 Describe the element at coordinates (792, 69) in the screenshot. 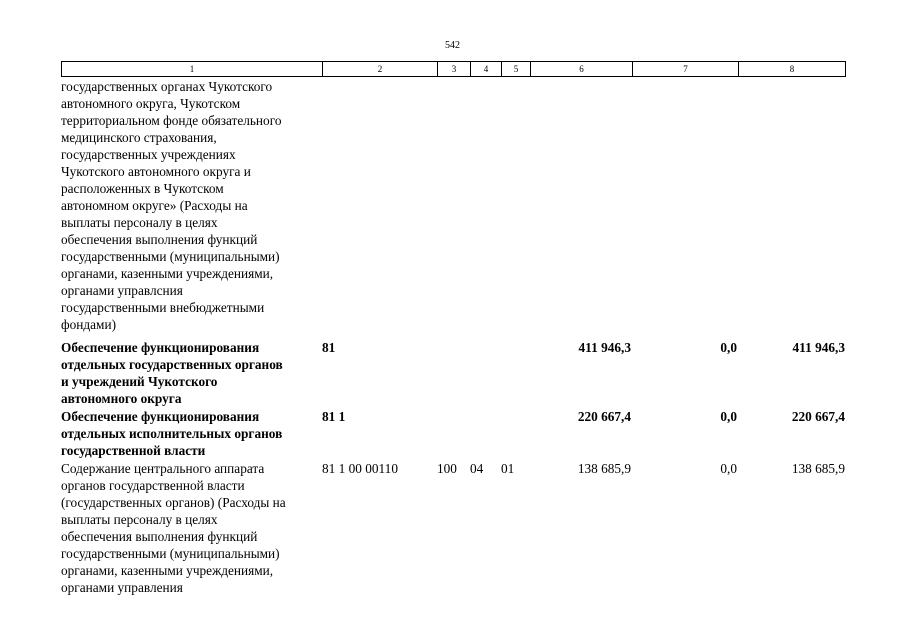

I see `header-col-8: 8` at that location.